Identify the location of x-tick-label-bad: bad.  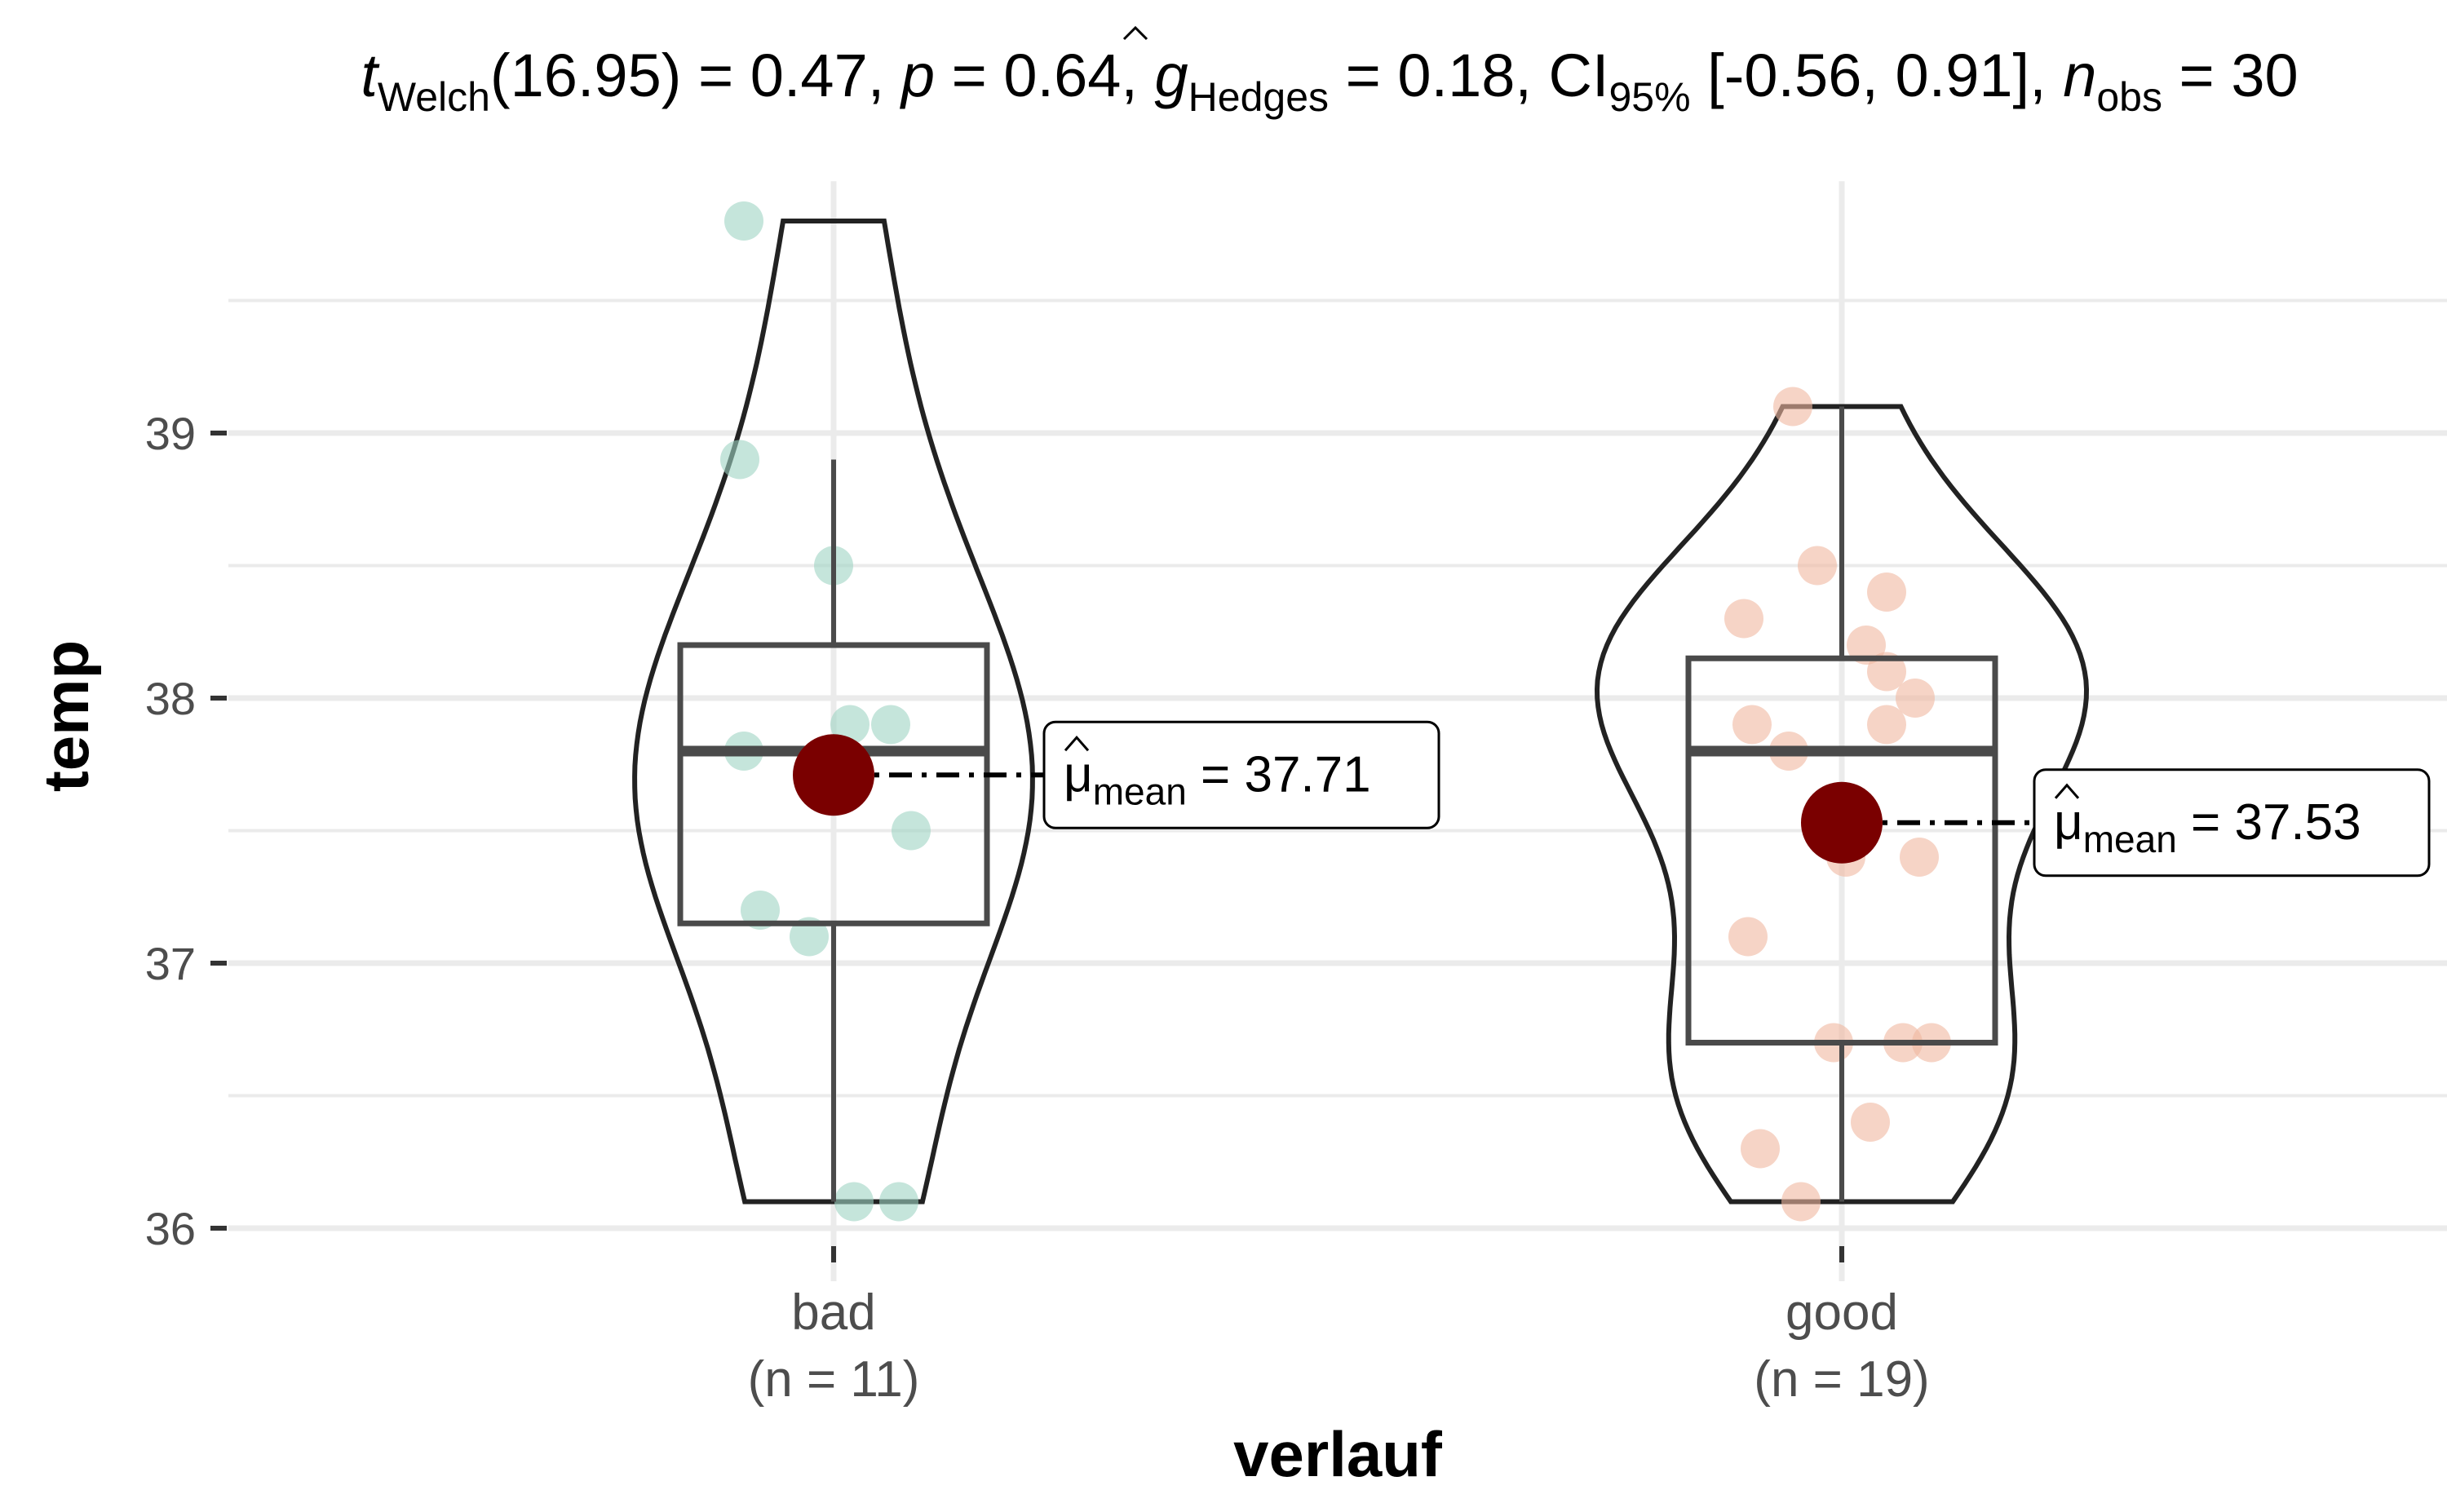
(833, 1312).